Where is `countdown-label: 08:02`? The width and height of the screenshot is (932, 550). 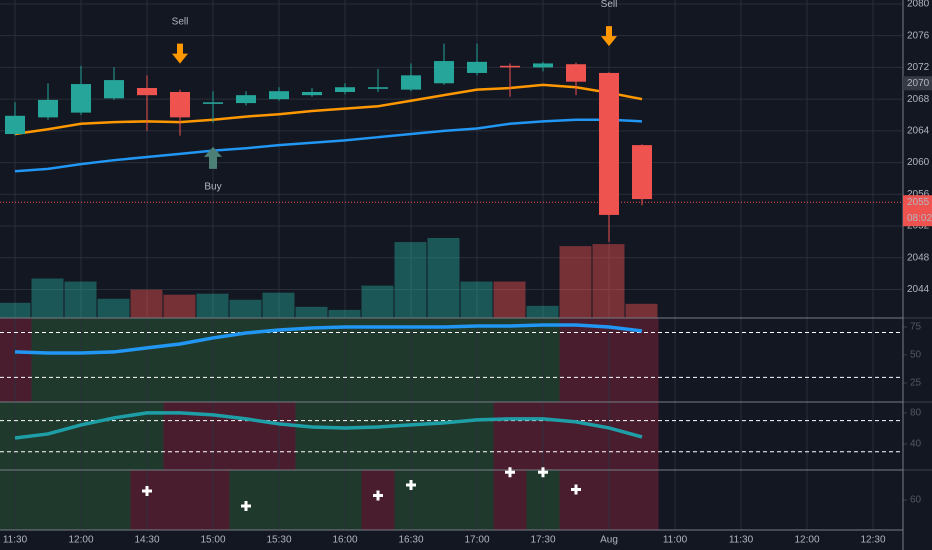
countdown-label: 08:02 is located at coordinates (919, 218).